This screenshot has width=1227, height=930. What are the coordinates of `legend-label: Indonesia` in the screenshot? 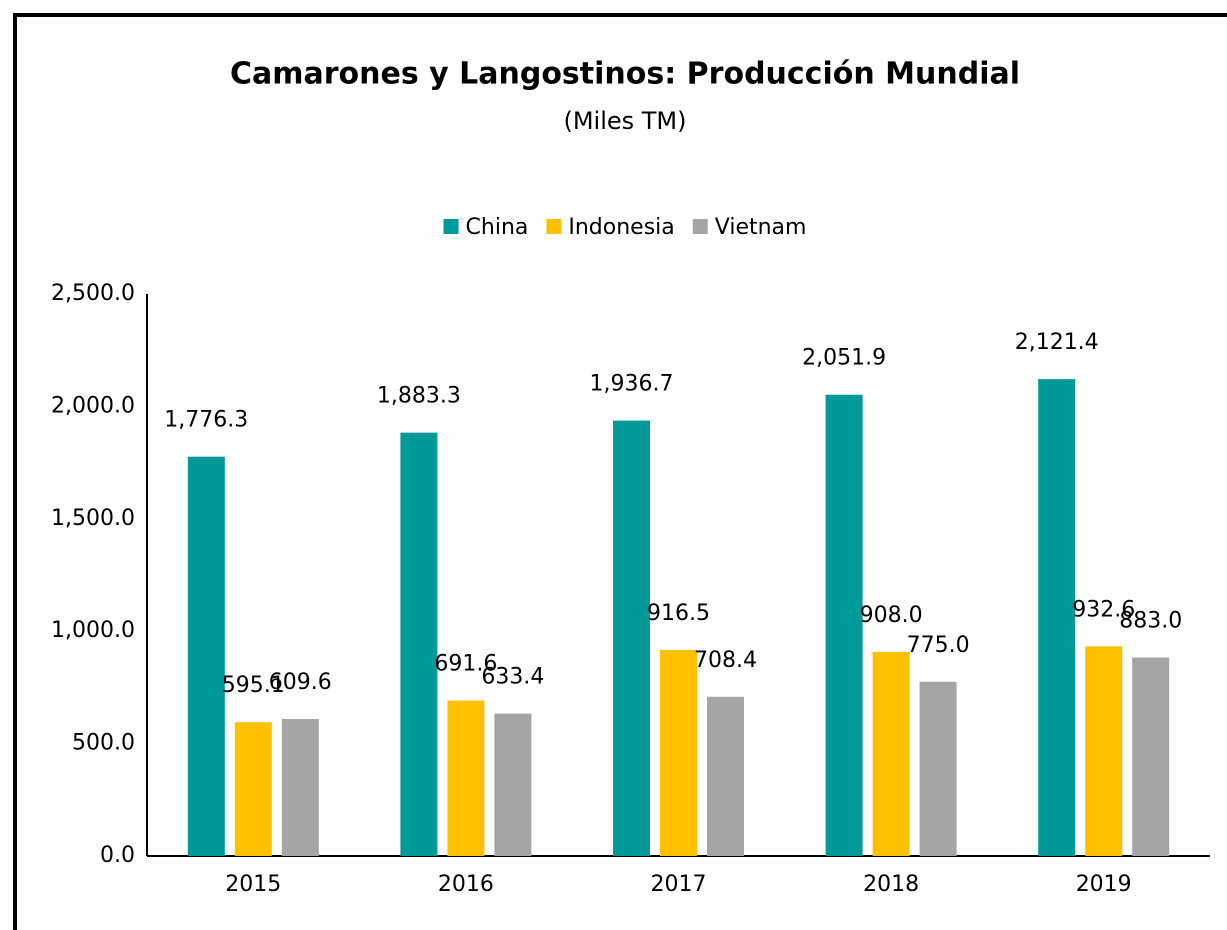 It's located at (621, 227).